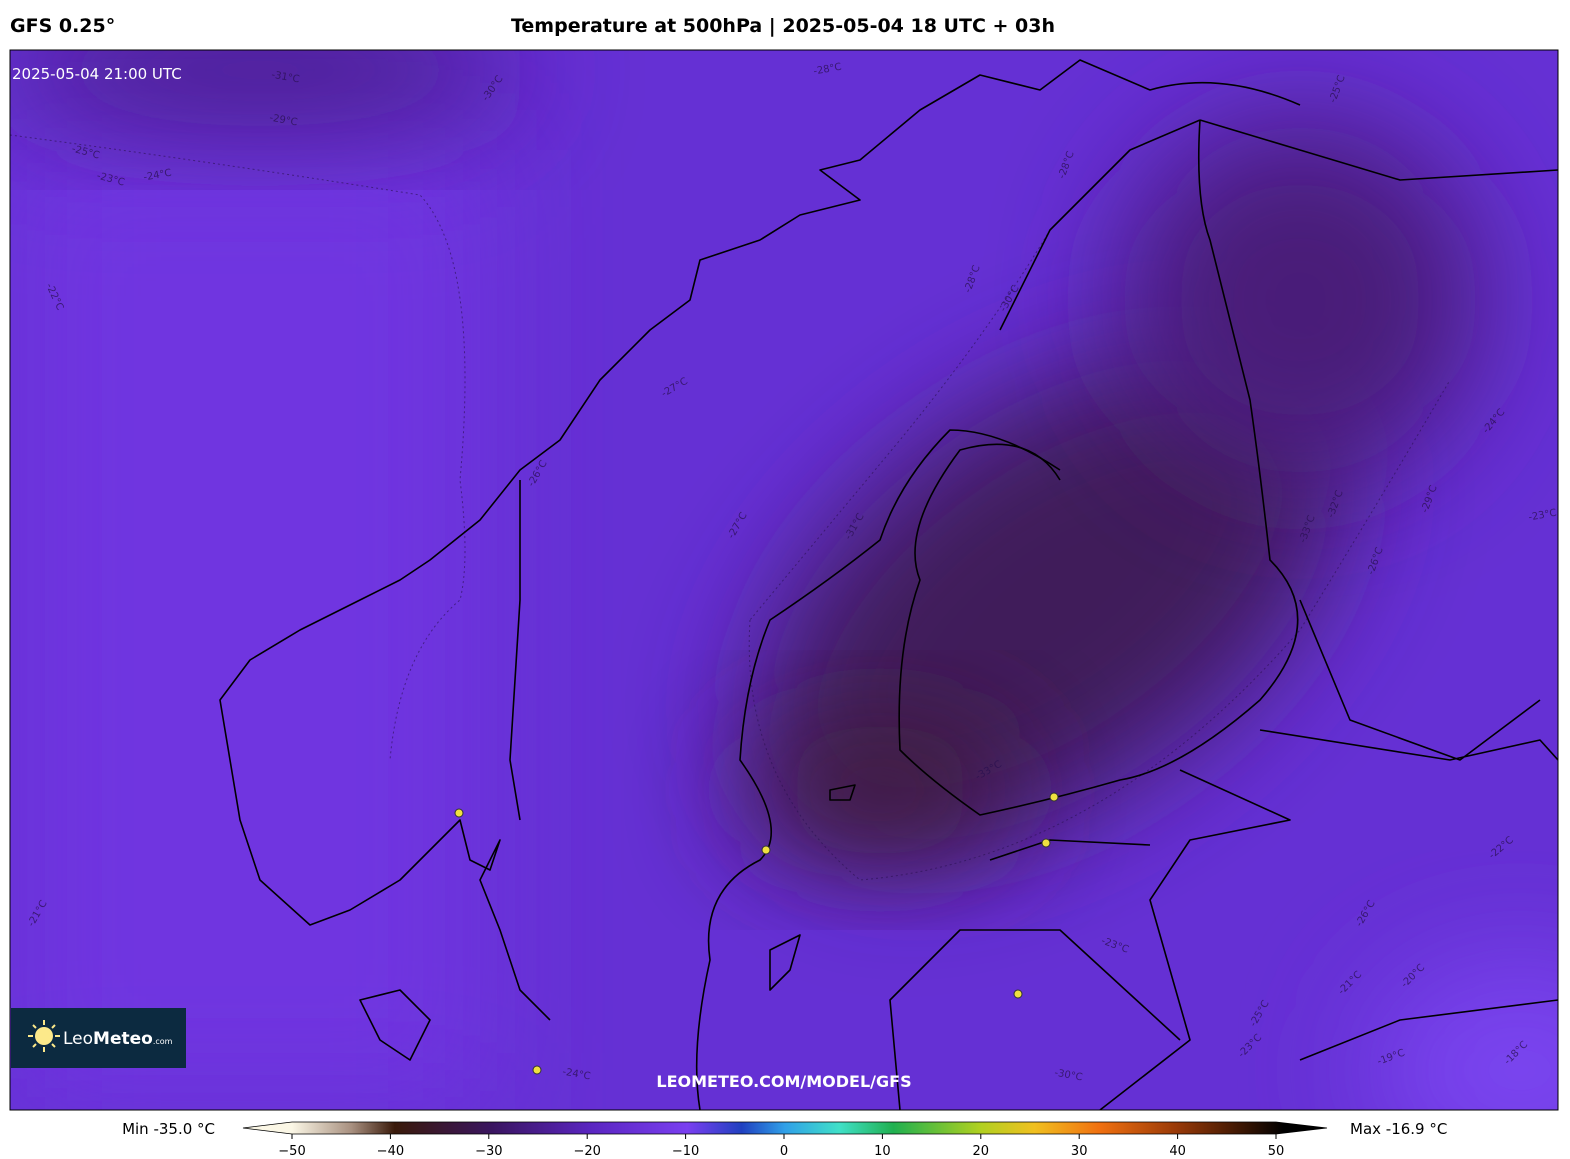  What do you see at coordinates (586, 1151) in the screenshot?
I see `colorbar-tick-label: −20` at bounding box center [586, 1151].